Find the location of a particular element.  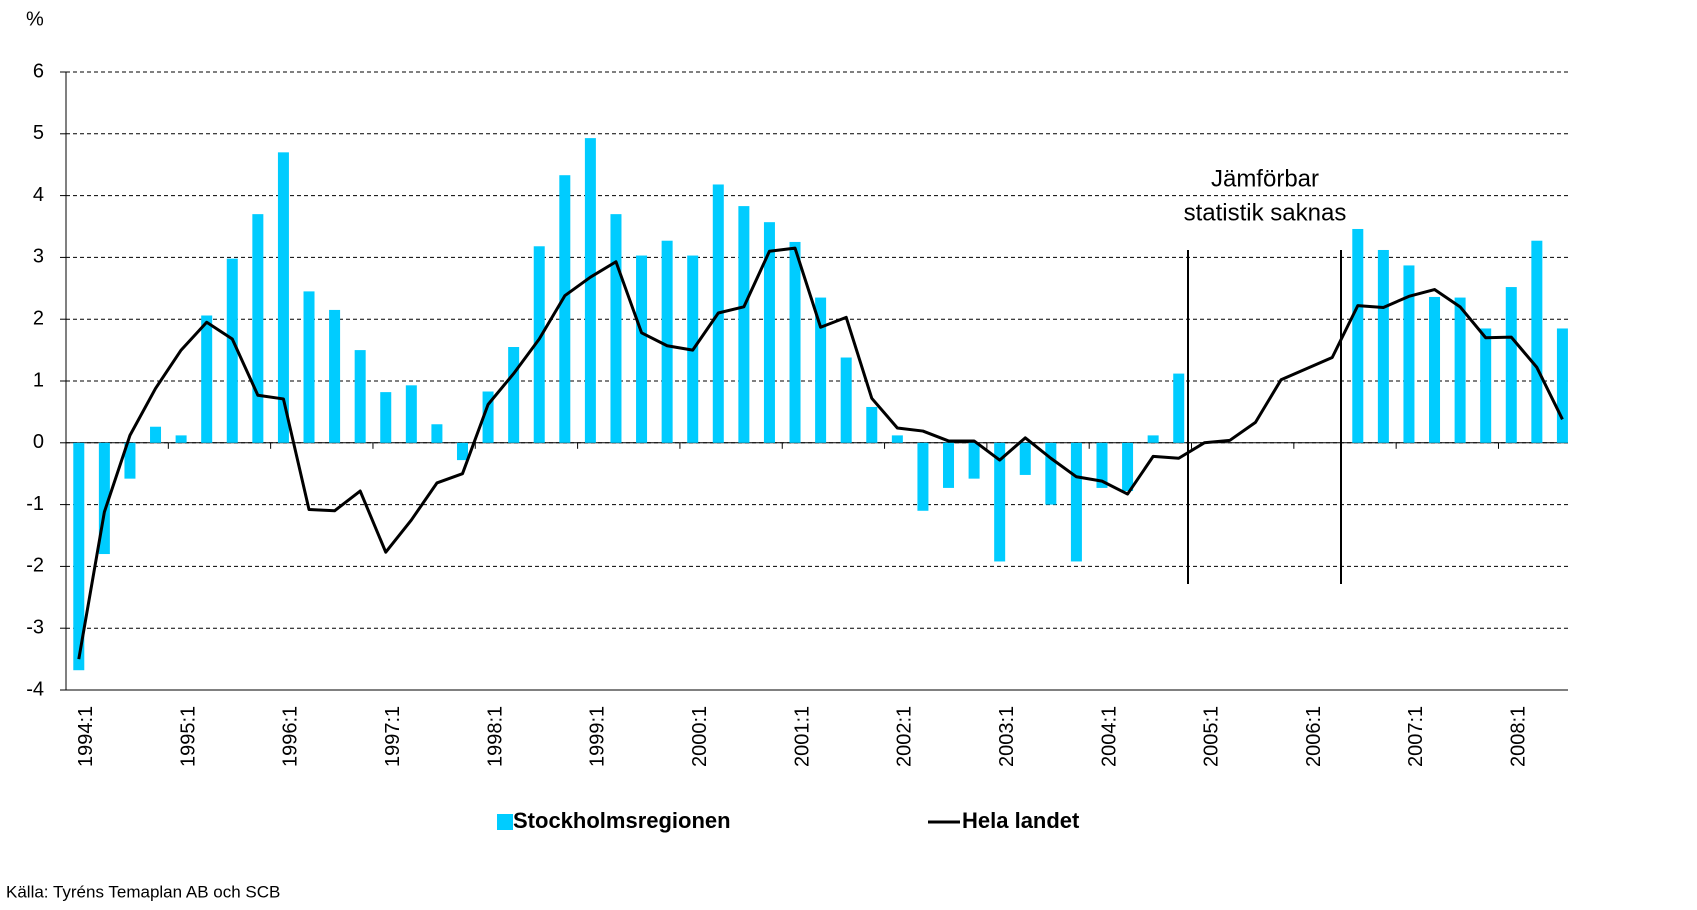

annotation: statistik saknas is located at coordinates (1265, 212).